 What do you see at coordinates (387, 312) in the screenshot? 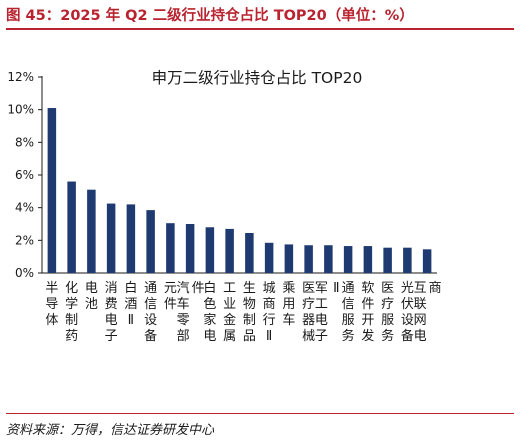
I see `category-label: 医疗服务` at bounding box center [387, 312].